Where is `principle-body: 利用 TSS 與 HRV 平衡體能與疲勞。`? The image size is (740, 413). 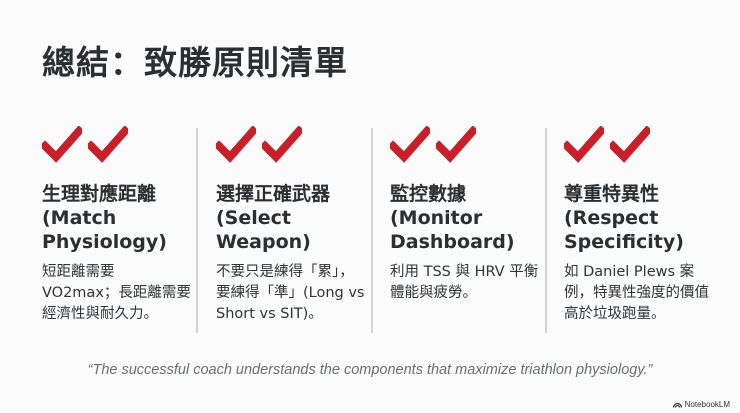
principle-body: 利用 TSS 與 HRV 平衡體能與疲勞。 is located at coordinates (464, 282).